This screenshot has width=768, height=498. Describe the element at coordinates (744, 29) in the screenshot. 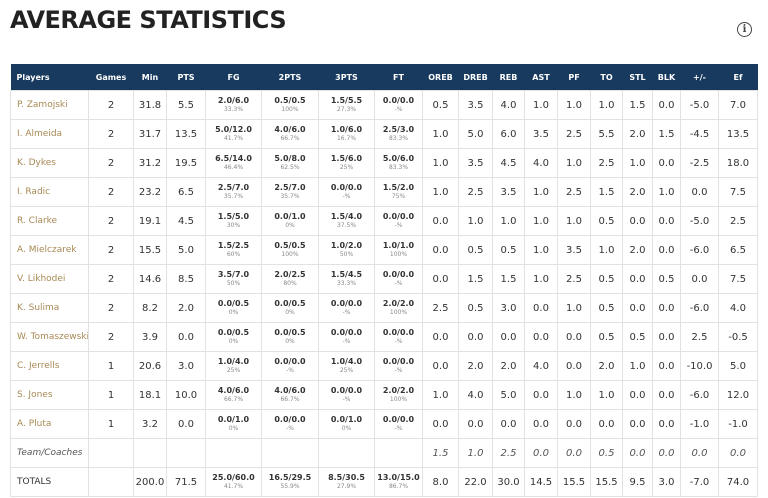

I see `info-icon: i` at that location.